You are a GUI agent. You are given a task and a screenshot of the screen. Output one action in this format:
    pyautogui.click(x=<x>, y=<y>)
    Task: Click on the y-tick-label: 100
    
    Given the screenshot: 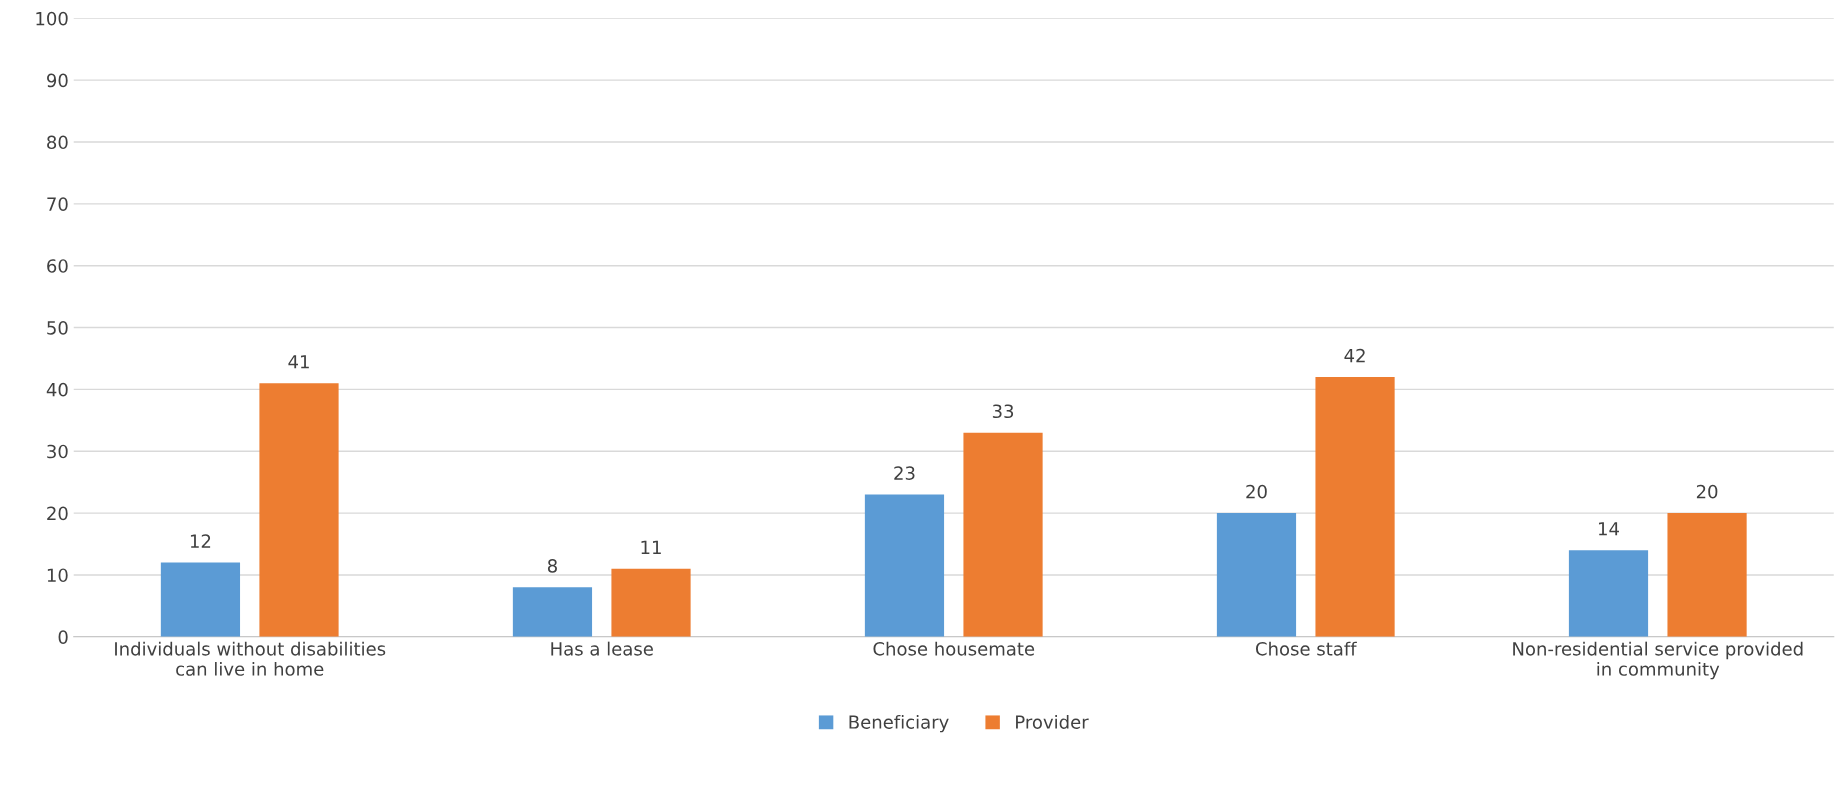 What is the action you would take?
    pyautogui.click(x=52, y=18)
    